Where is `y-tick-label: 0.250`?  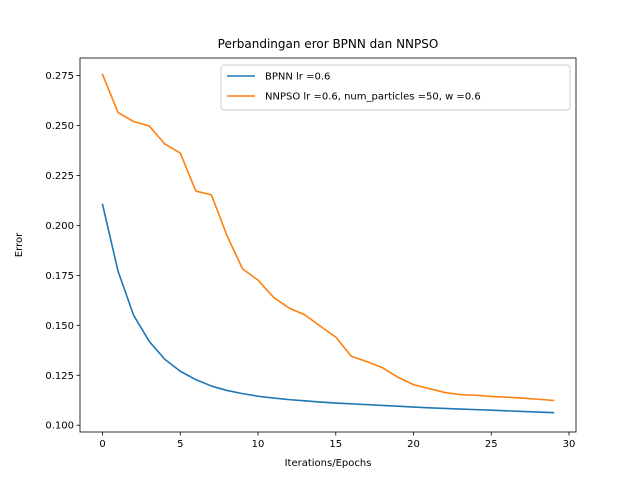
y-tick-label: 0.250 is located at coordinates (59, 126).